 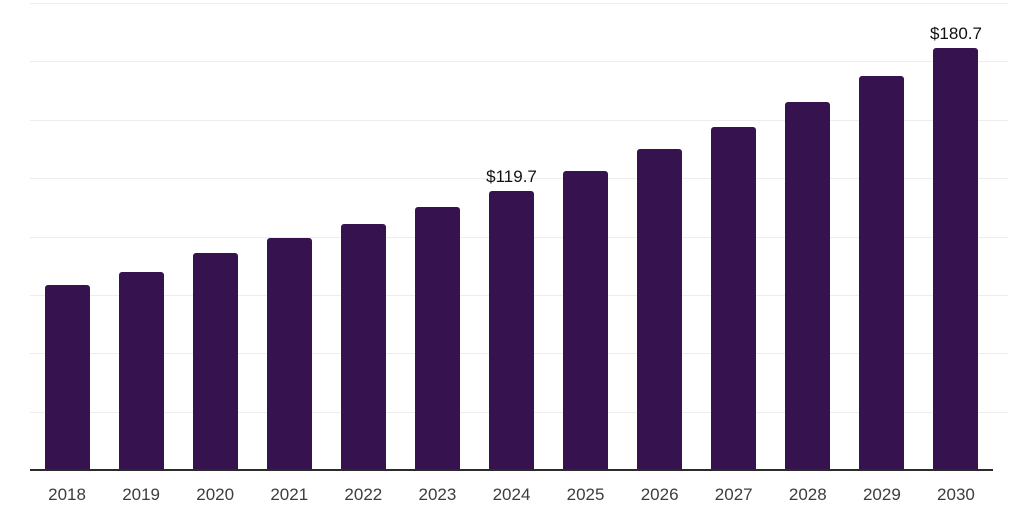 What do you see at coordinates (956, 494) in the screenshot?
I see `x-tick-label-2030: 2030` at bounding box center [956, 494].